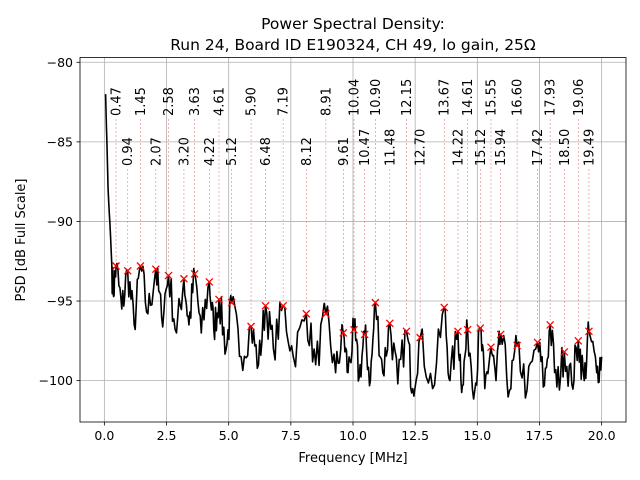 The image size is (640, 480). What do you see at coordinates (355, 97) in the screenshot?
I see `peak-label: 10.04` at bounding box center [355, 97].